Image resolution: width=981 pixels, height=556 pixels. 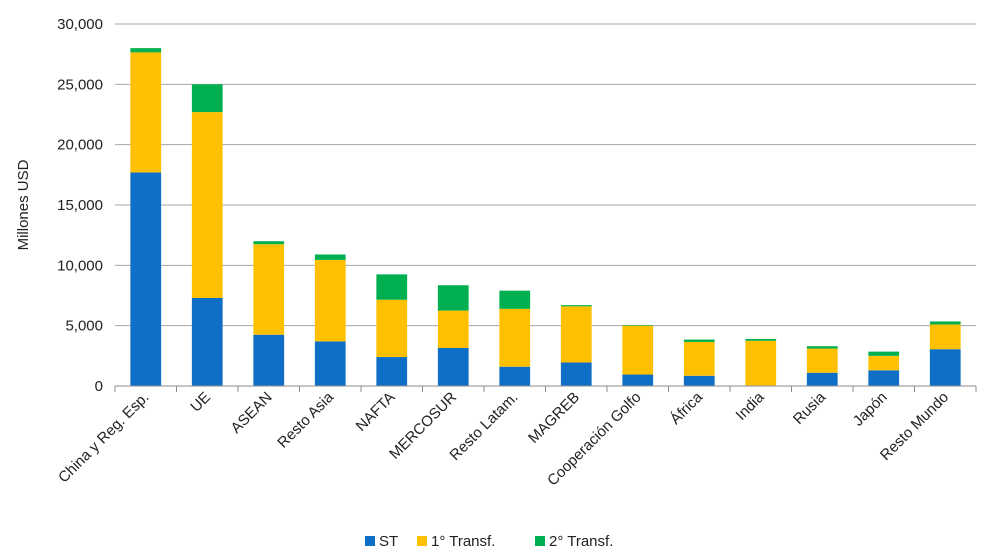 I want to click on x-tick-label: MAGREB, so click(x=554, y=418).